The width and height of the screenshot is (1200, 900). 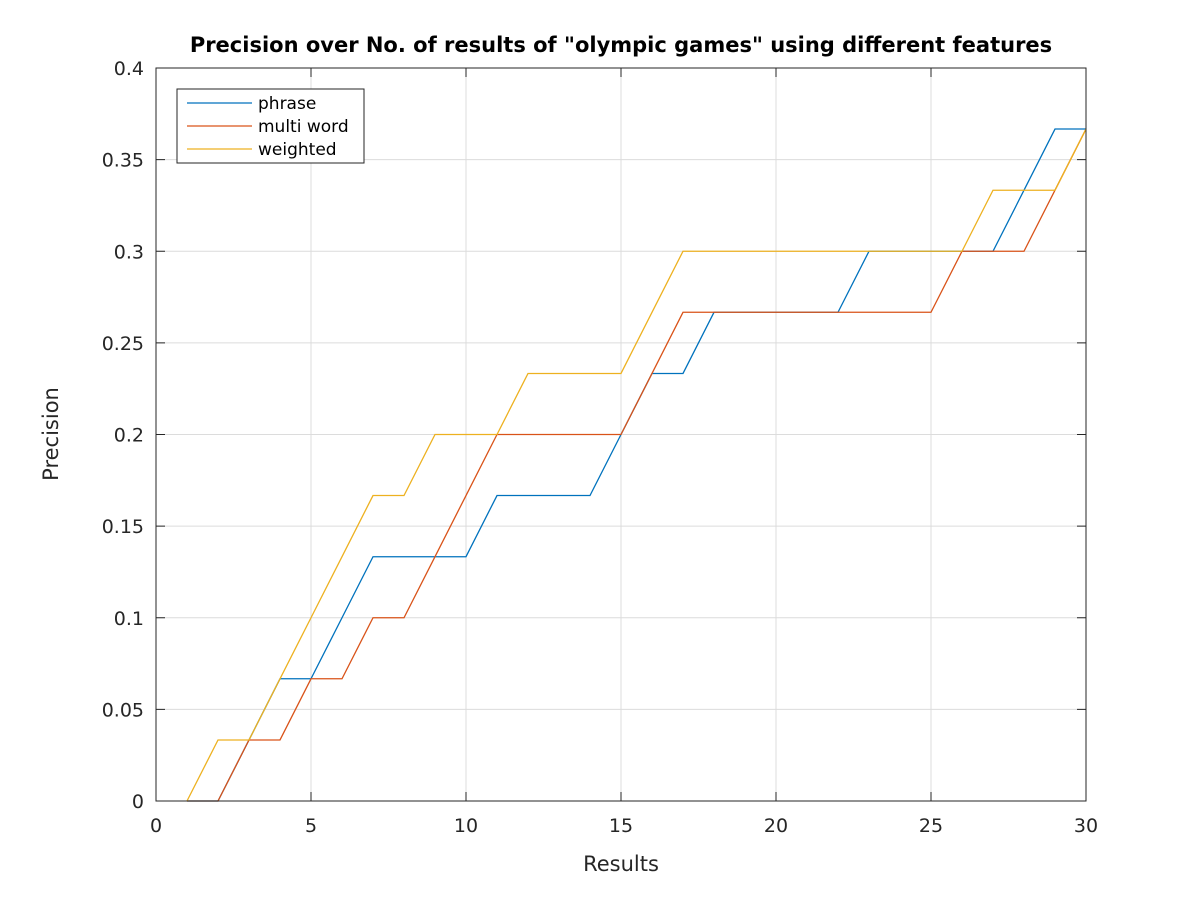 I want to click on y-tick-label: 0.4, so click(x=129, y=69).